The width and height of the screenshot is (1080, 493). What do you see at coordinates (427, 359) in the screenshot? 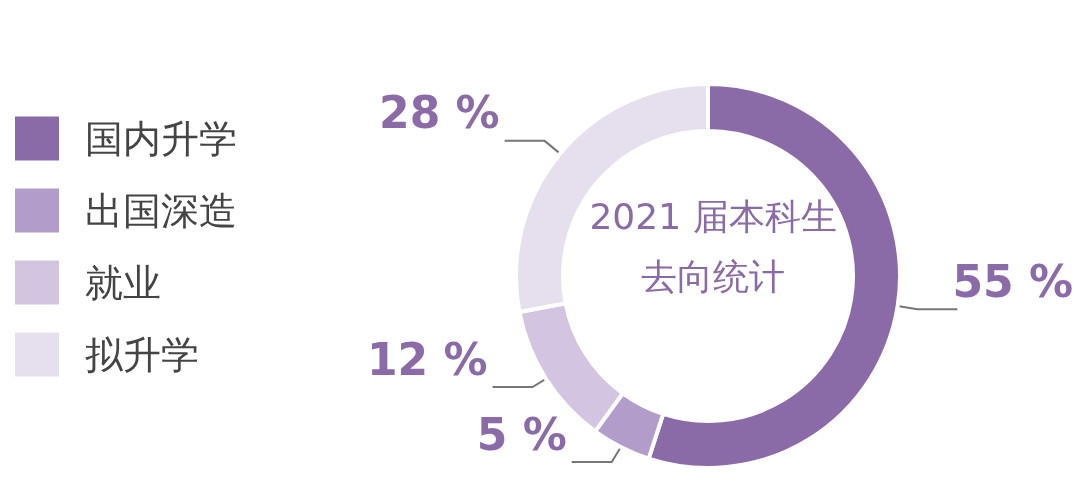
I see `data-label: 12 %` at bounding box center [427, 359].